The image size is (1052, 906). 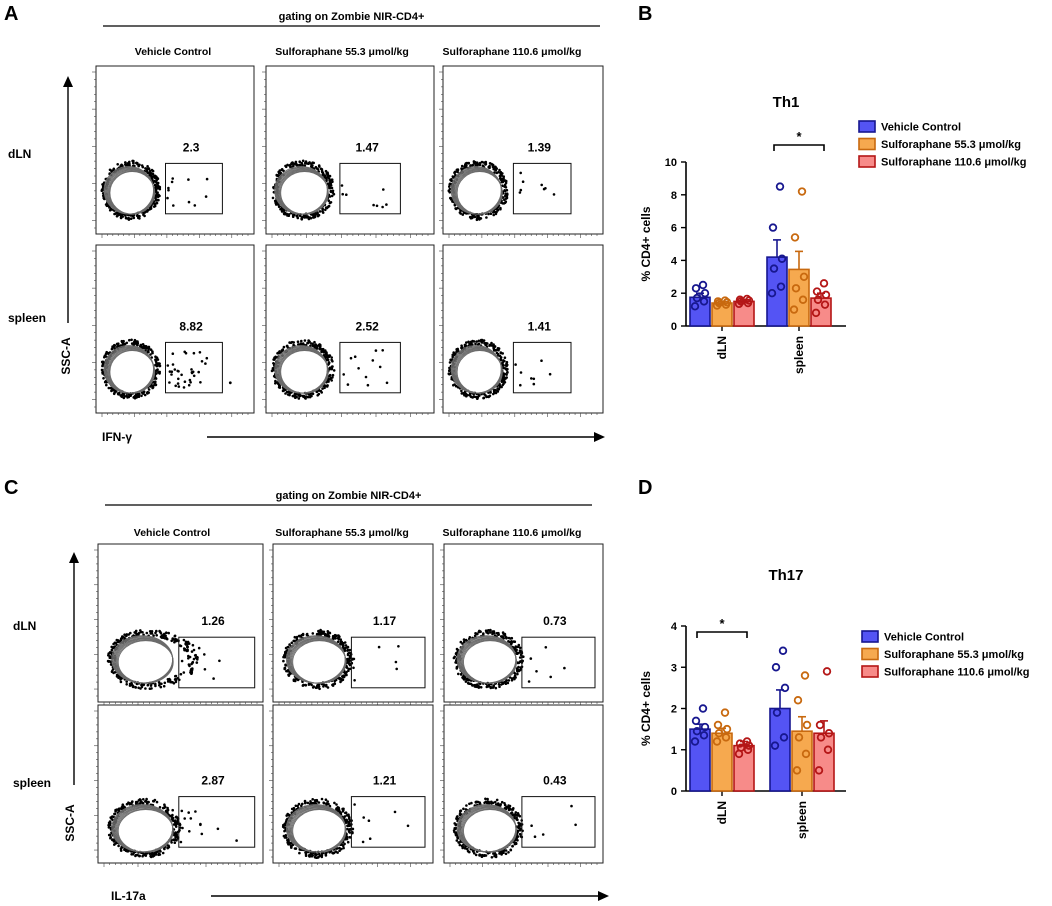 What do you see at coordinates (674, 751) in the screenshot?
I see `y-tick-label: 1` at bounding box center [674, 751].